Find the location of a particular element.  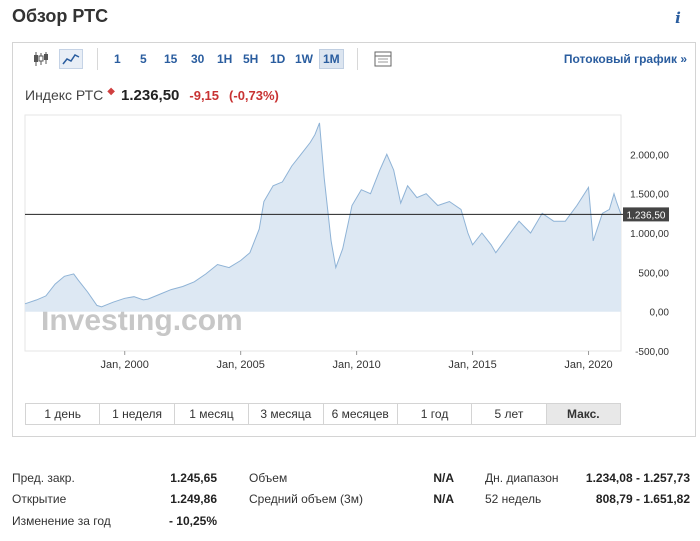

stat-value: - 10,25% is located at coordinates (192, 521).